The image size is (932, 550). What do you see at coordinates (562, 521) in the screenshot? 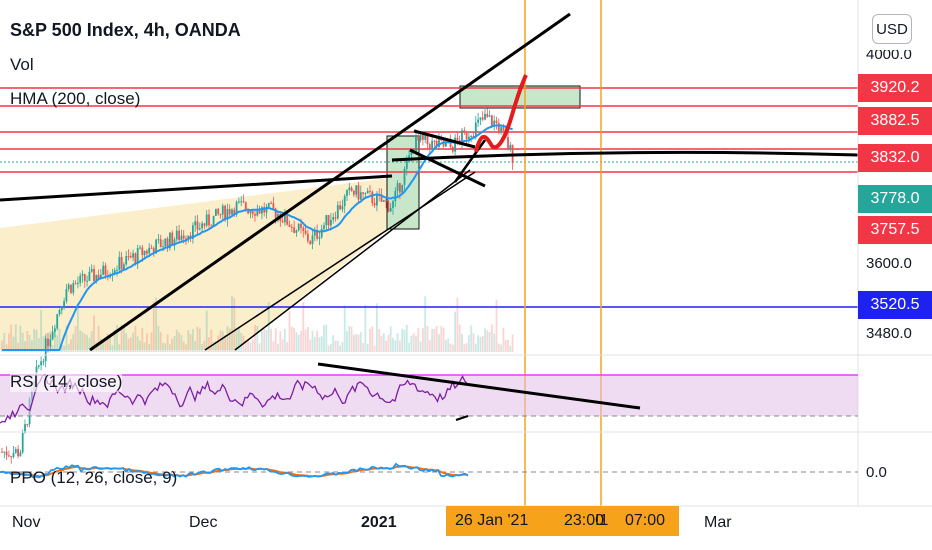
I see `time-highlight-bar: 26 Jan '21 23:00 !1 07:00` at bounding box center [562, 521].